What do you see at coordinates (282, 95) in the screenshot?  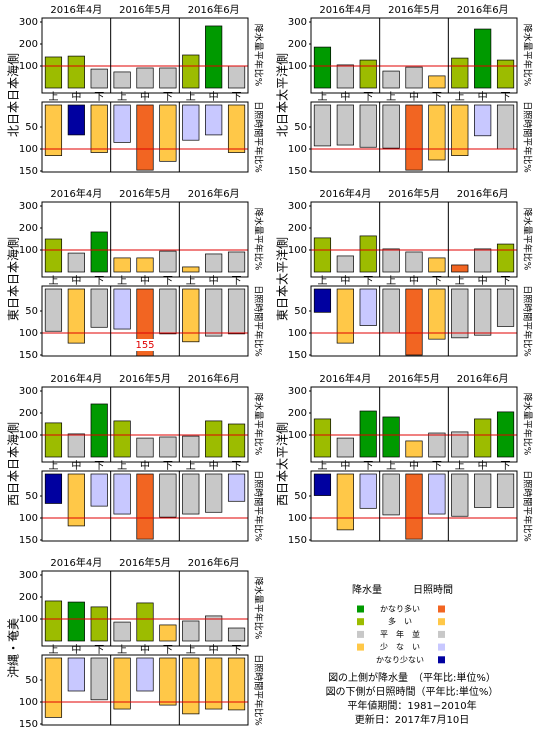 I see `region-title: 北日本太平洋側` at bounding box center [282, 95].